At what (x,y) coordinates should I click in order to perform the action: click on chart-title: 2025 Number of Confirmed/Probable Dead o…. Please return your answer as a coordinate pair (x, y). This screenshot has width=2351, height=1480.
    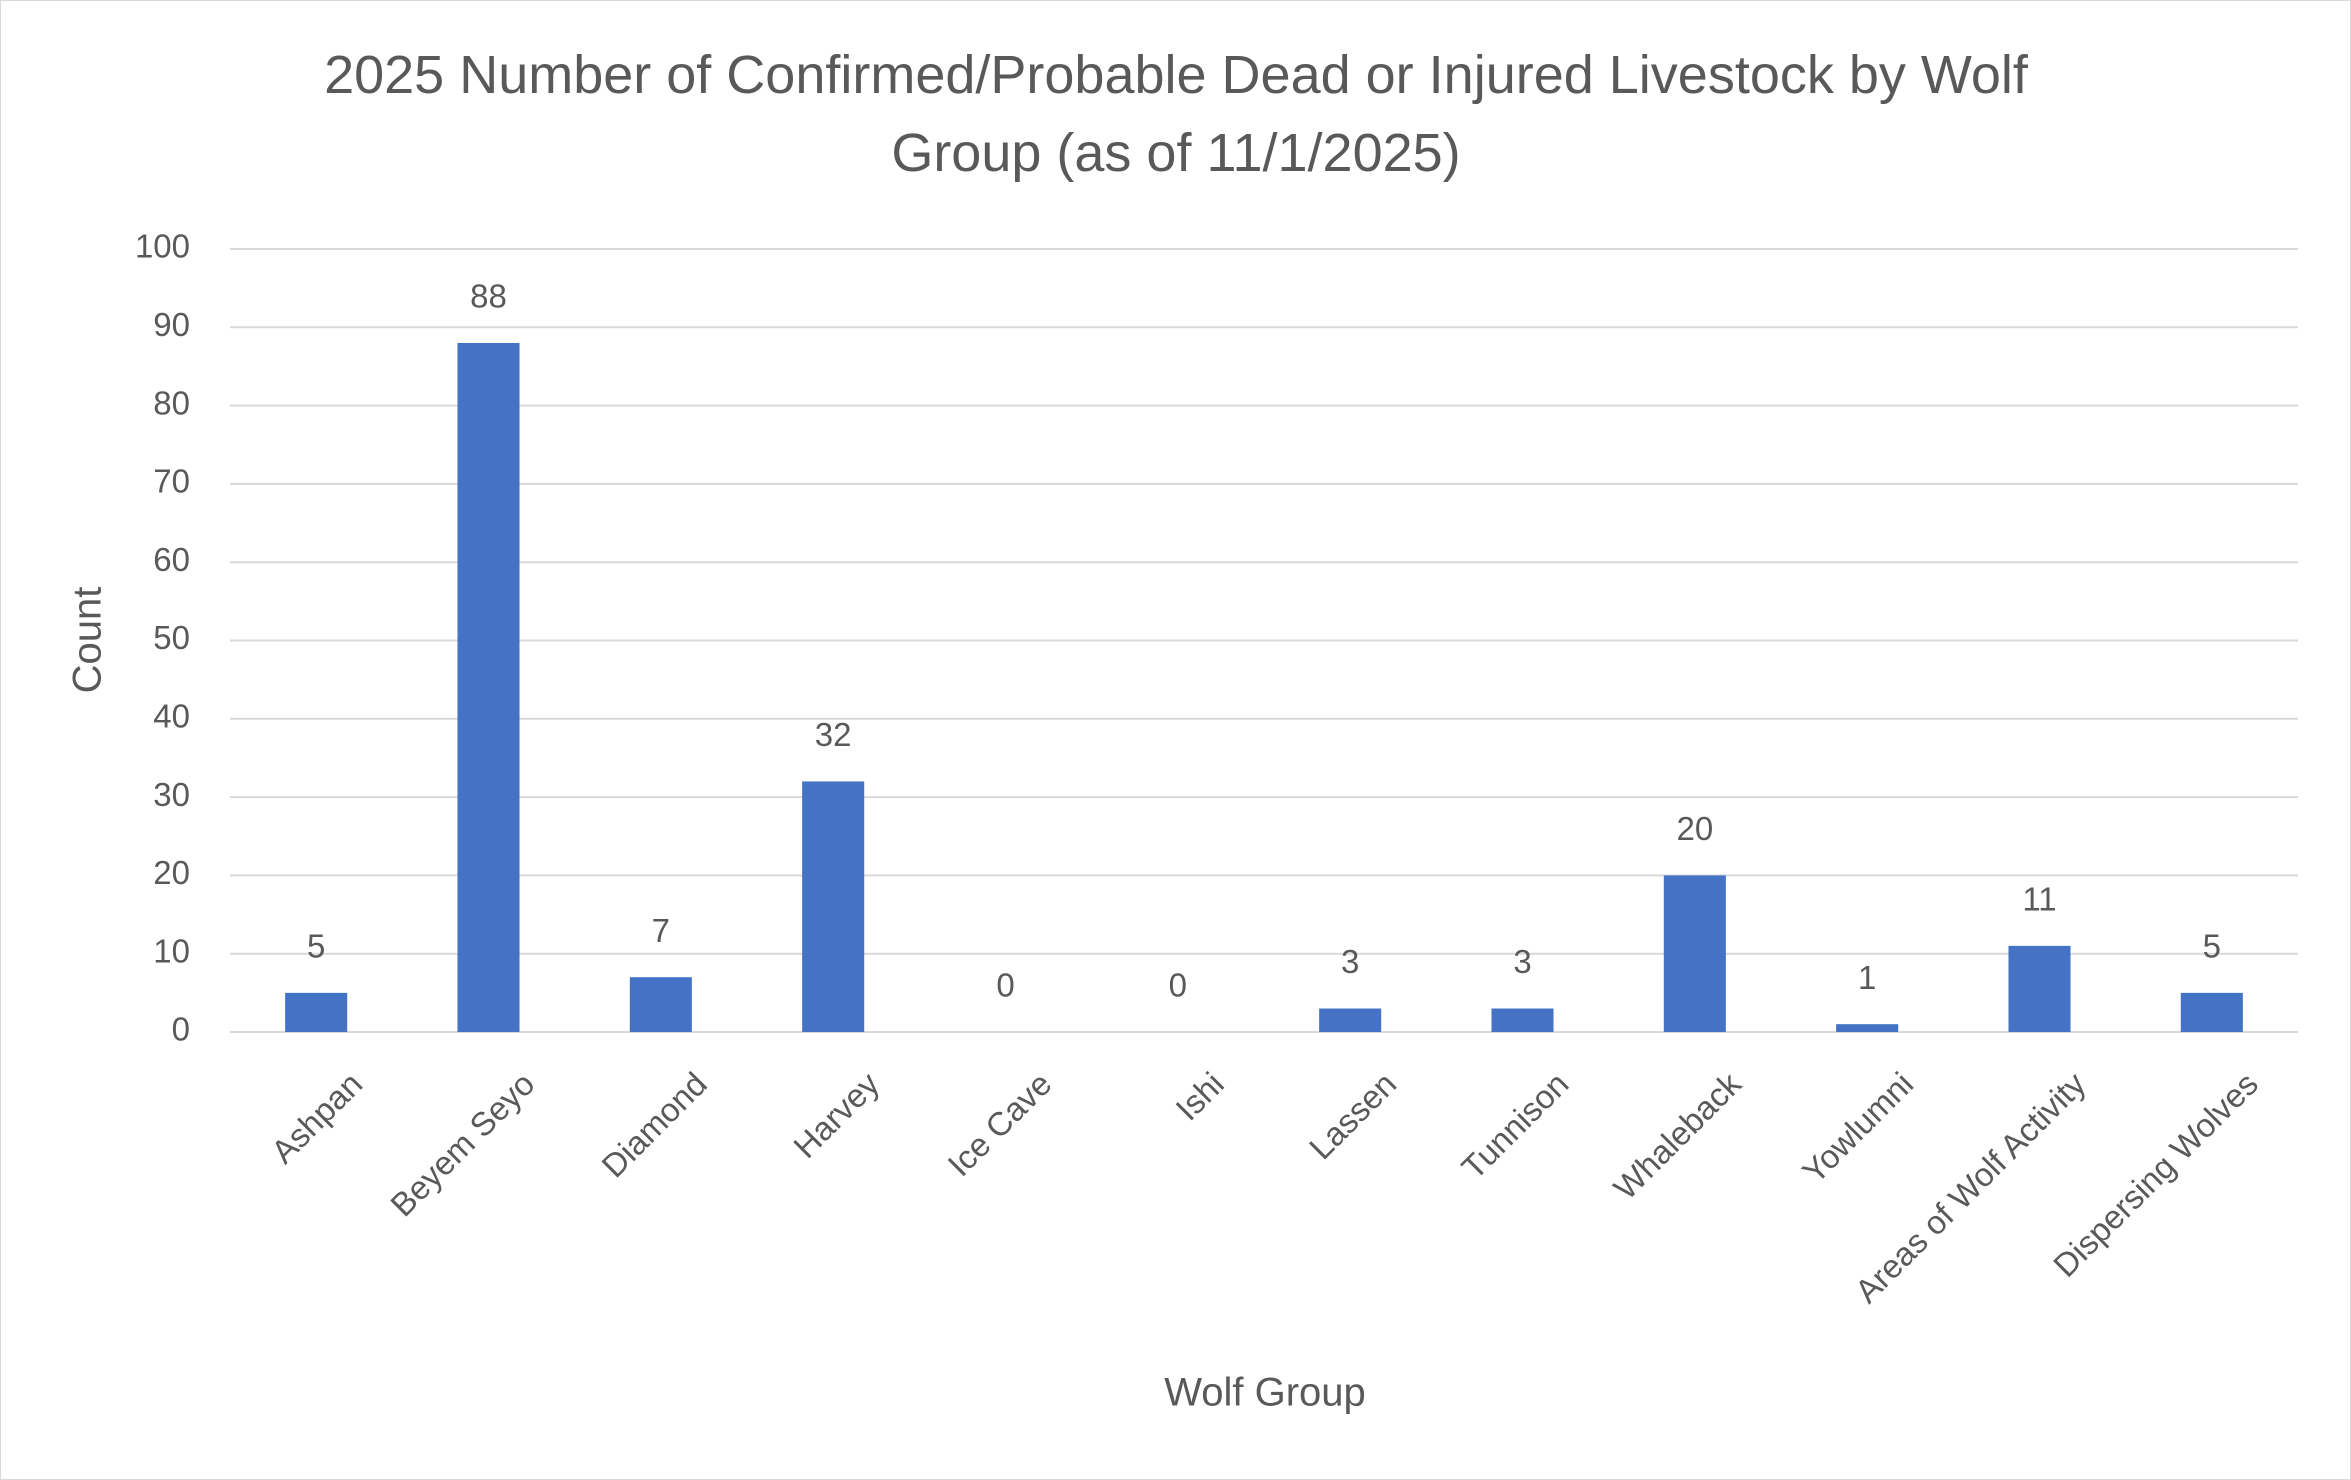
    Looking at the image, I should click on (1176, 114).